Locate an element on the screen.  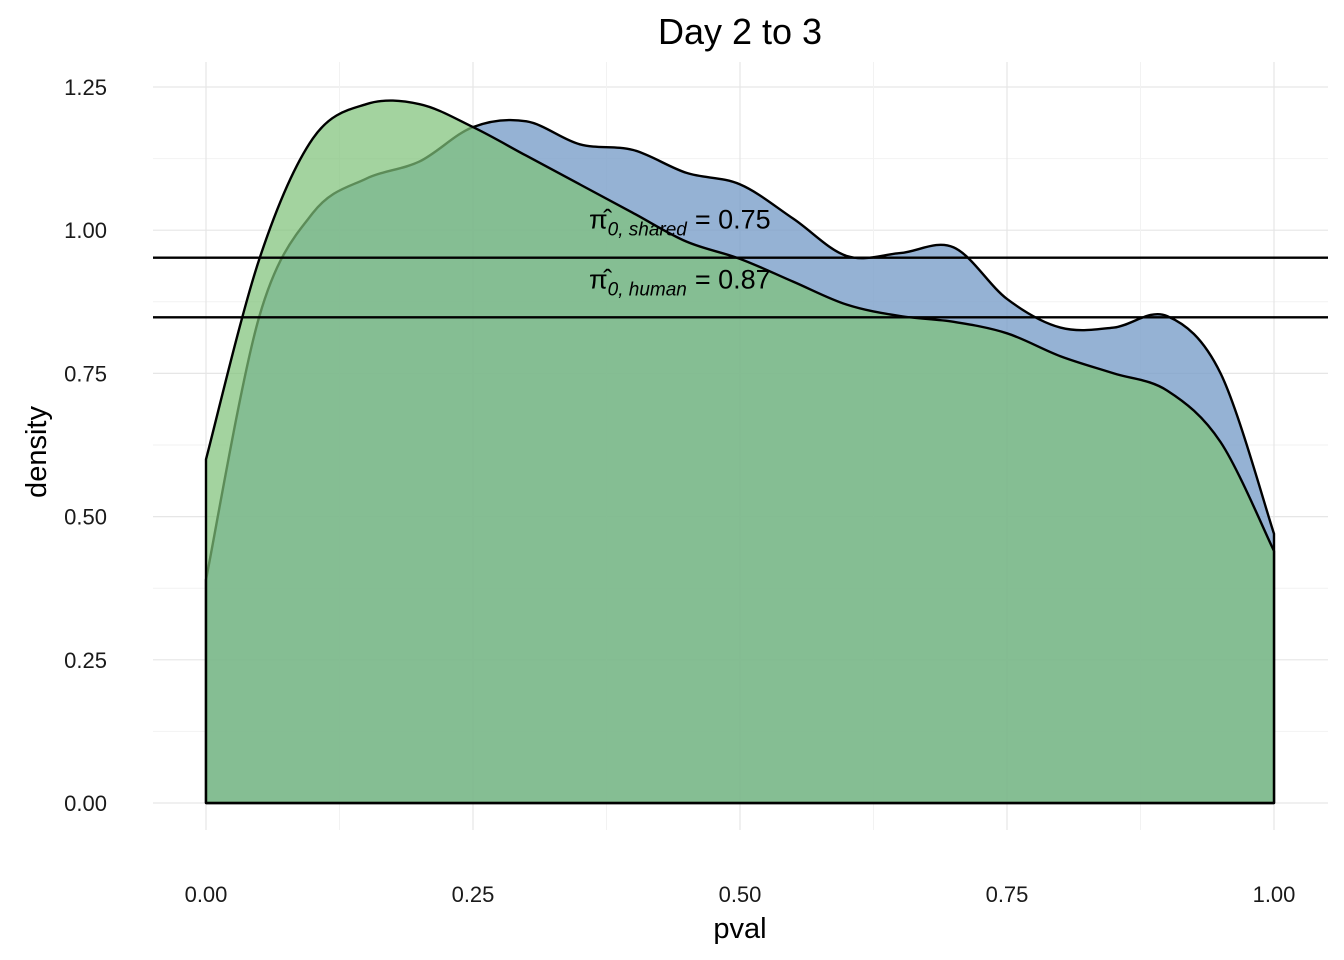
x-axis-title: pval is located at coordinates (739, 929).